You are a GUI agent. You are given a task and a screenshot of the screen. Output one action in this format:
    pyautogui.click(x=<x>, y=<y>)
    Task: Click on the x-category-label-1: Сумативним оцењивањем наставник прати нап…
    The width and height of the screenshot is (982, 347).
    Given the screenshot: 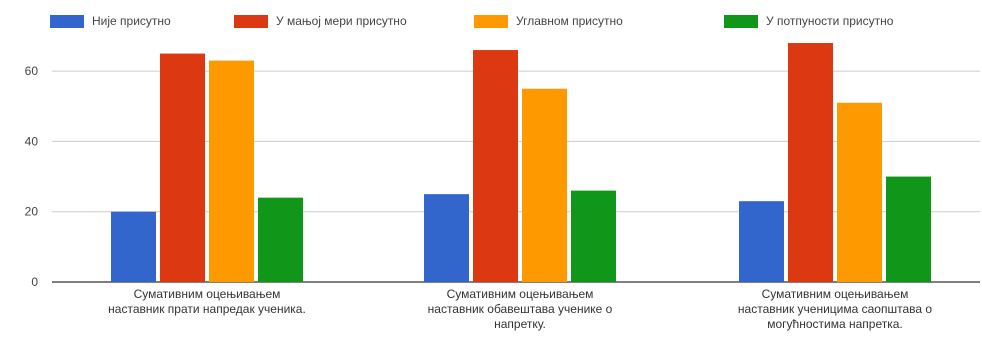 What is the action you would take?
    pyautogui.click(x=207, y=302)
    